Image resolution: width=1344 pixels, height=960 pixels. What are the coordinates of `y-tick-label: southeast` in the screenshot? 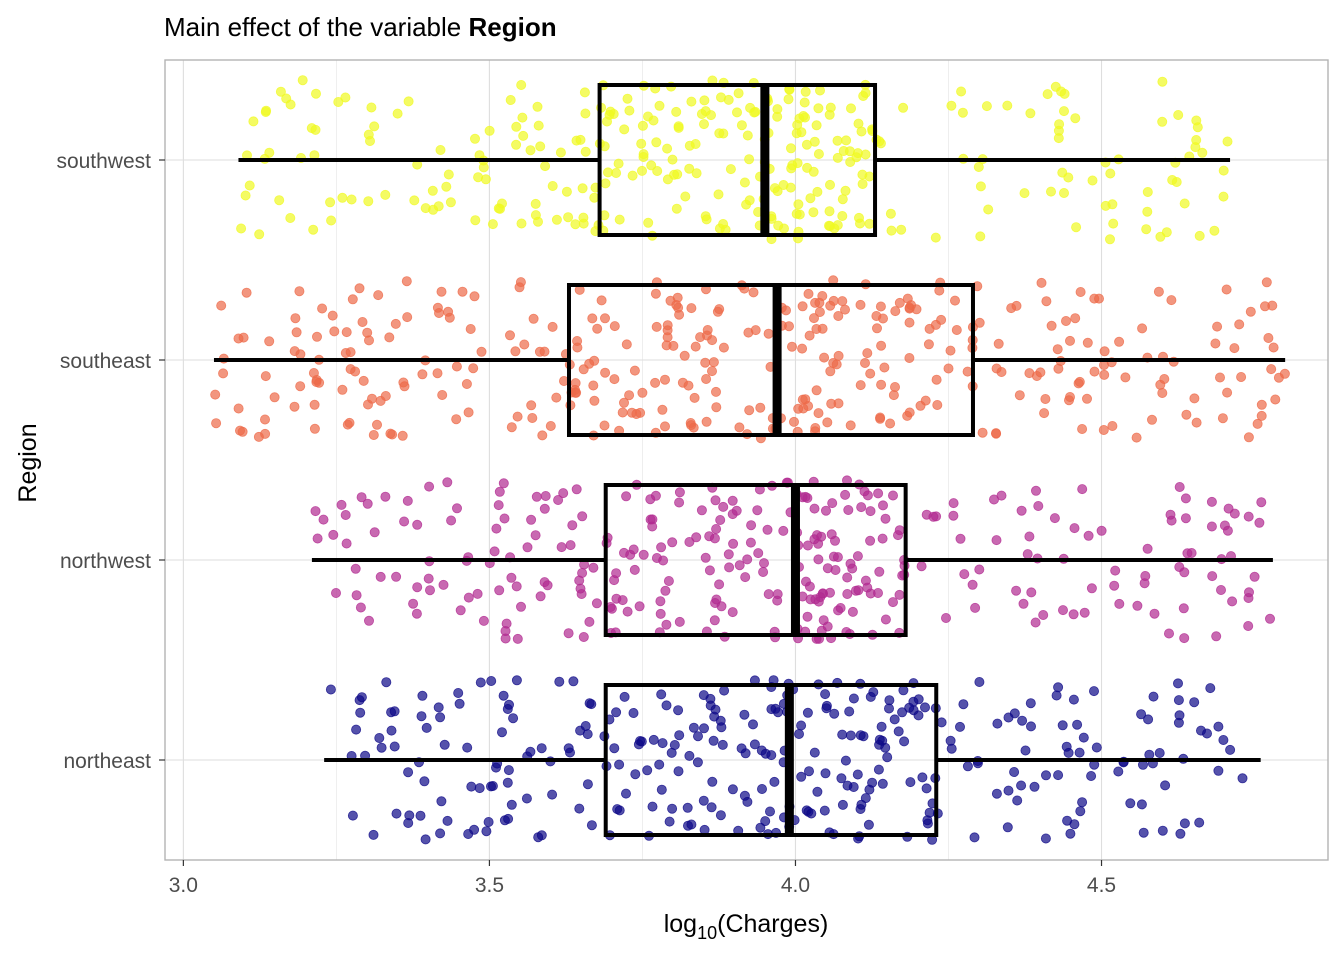 It's located at (105, 361).